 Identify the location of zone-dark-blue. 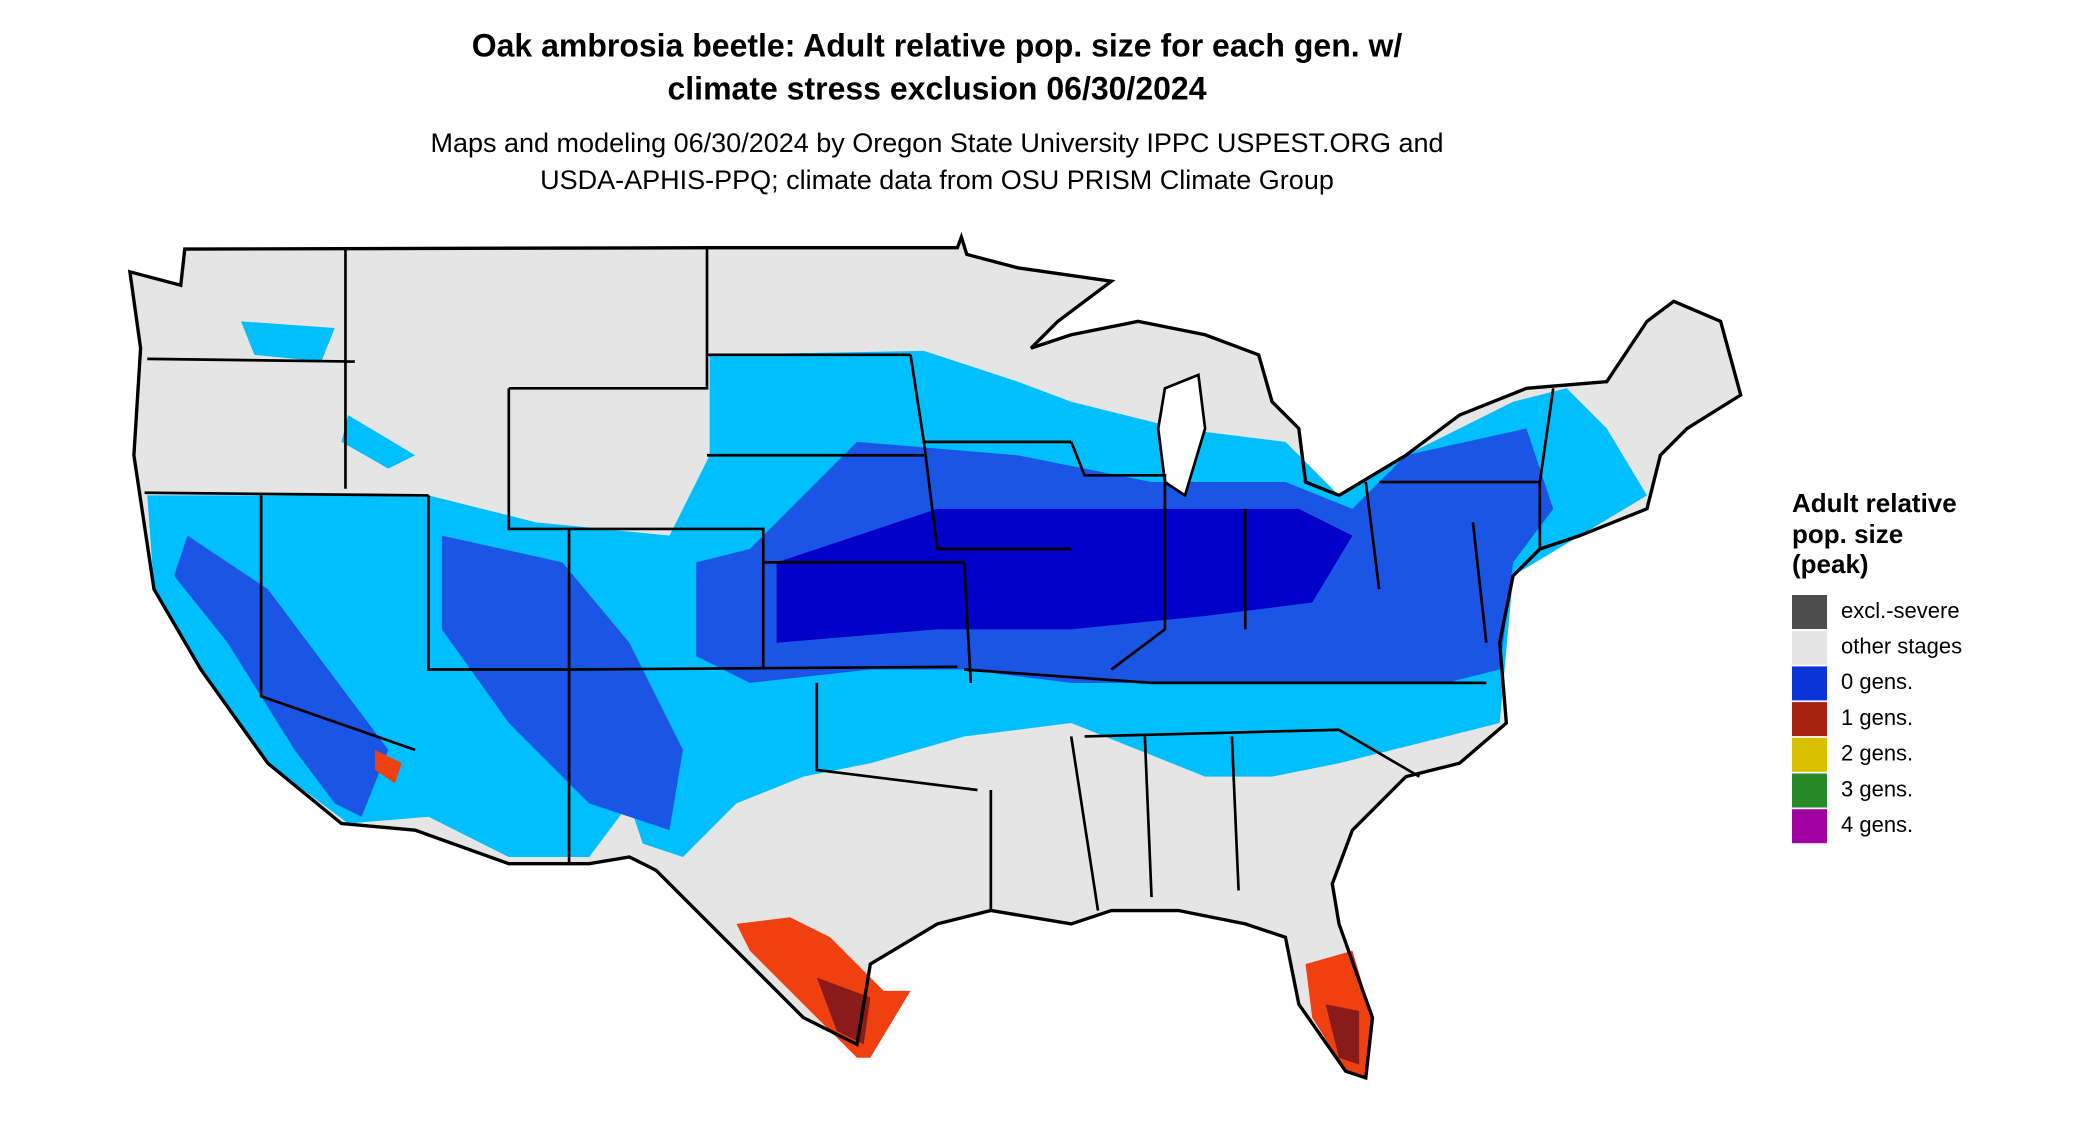
(1064, 575).